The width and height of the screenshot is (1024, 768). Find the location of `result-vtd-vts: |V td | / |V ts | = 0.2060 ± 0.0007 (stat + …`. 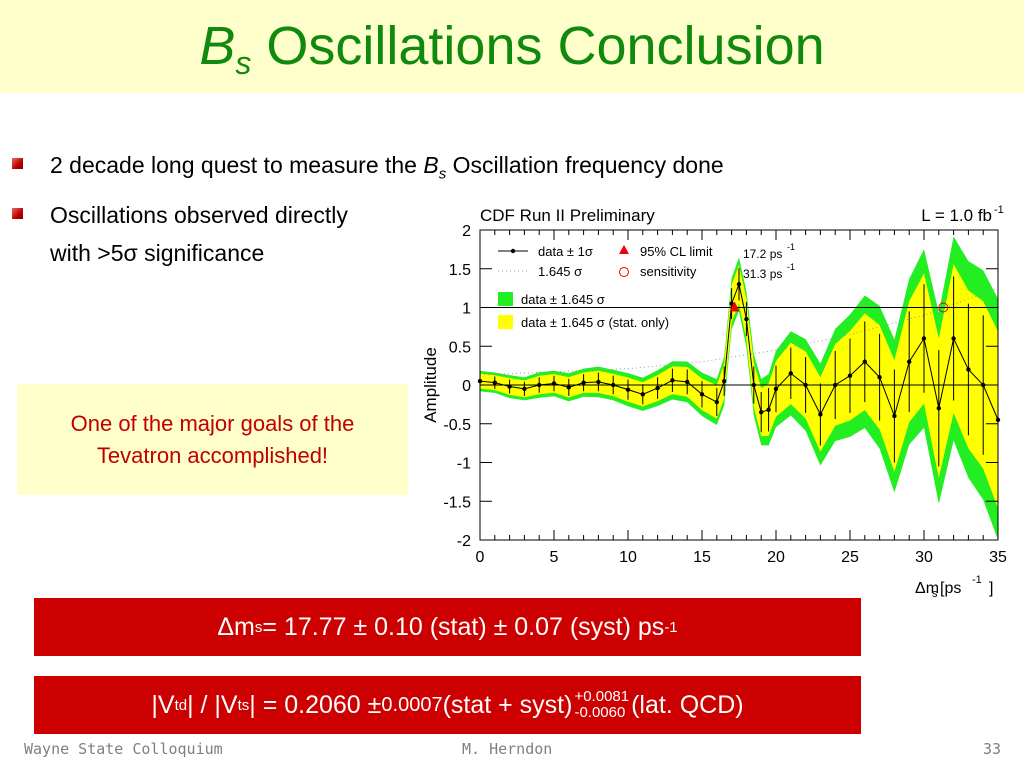

result-vtd-vts: |V td | / |V ts | = 0.2060 ± 0.0007 (stat + … is located at coordinates (447, 705).